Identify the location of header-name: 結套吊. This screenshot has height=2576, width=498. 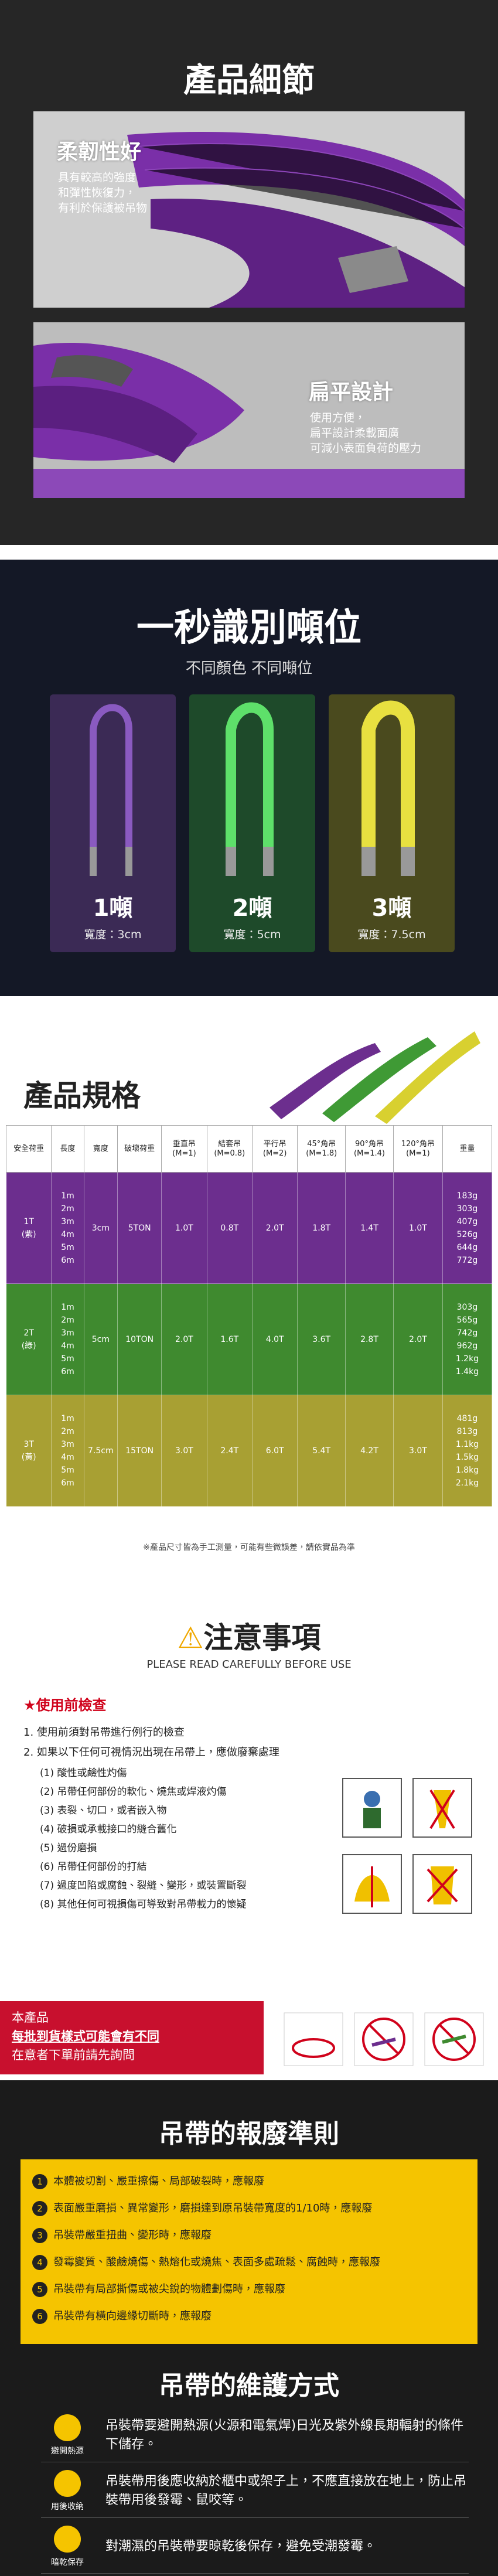
(229, 1144).